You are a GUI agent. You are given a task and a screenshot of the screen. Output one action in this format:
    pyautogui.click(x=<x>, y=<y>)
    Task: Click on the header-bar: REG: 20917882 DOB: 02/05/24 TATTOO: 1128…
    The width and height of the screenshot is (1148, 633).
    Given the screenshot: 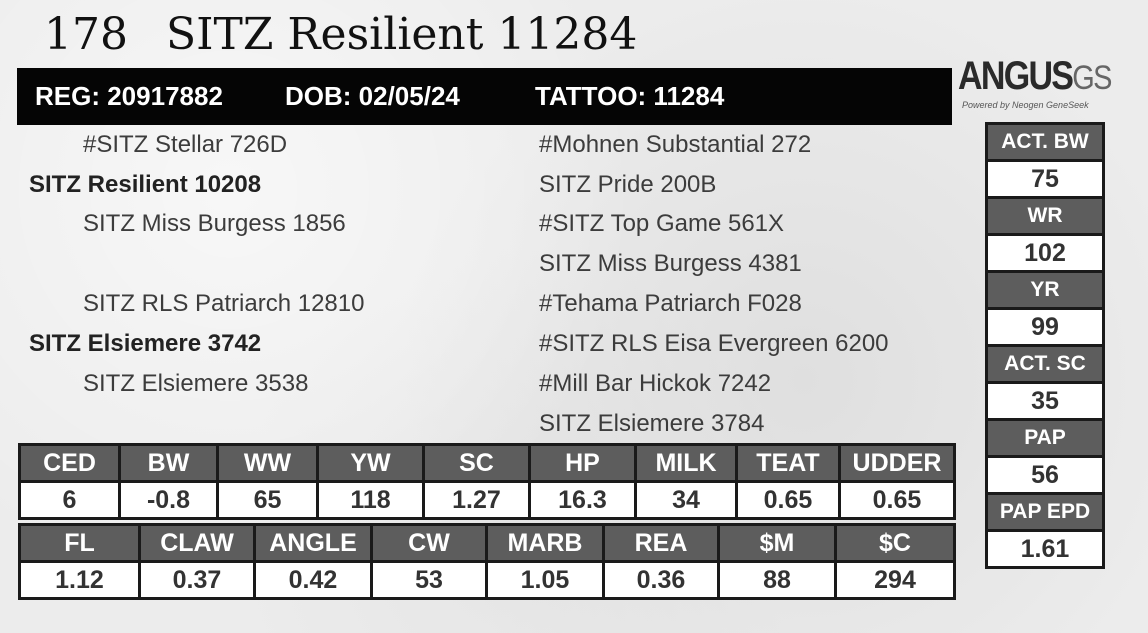 What is the action you would take?
    pyautogui.click(x=484, y=96)
    